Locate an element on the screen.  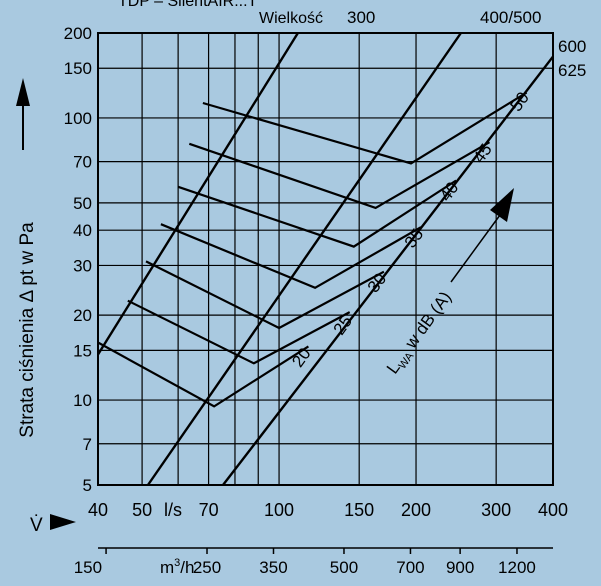
lwa-label-40: 40 is located at coordinates (449, 191).